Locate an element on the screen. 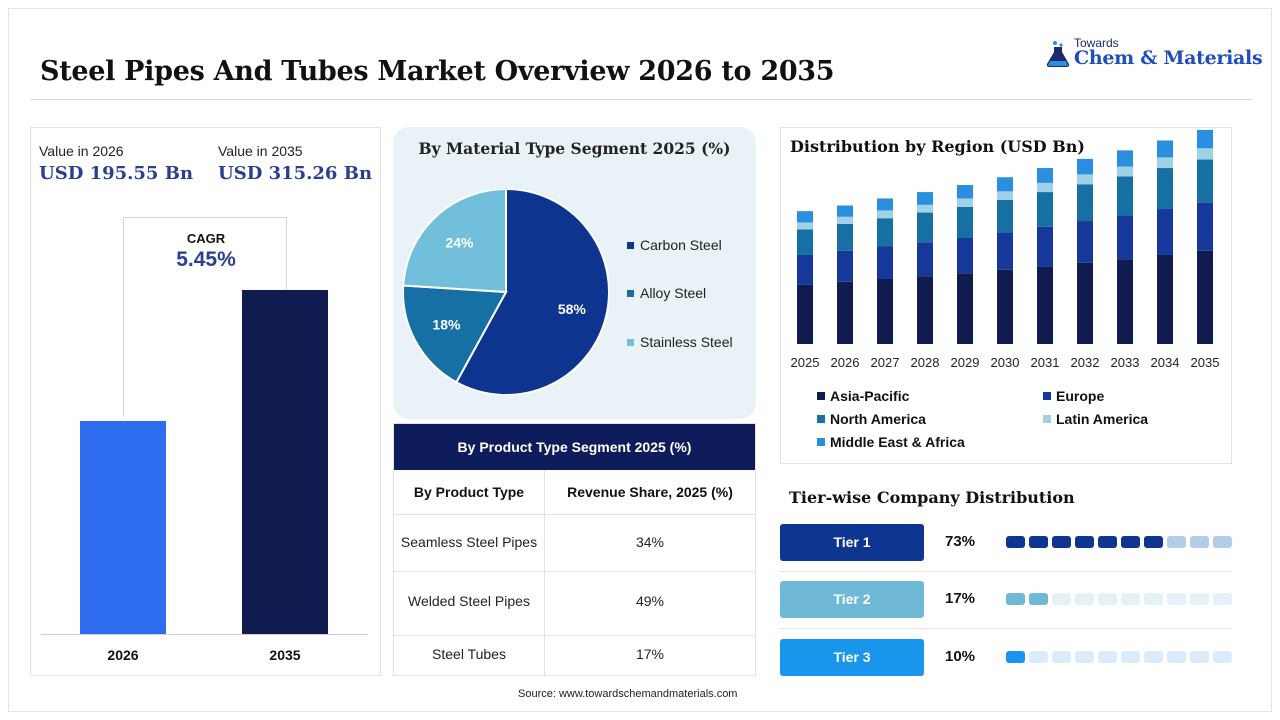 Image resolution: width=1280 pixels, height=720 pixels. region-bar-2029-asia-pacific is located at coordinates (965, 308).